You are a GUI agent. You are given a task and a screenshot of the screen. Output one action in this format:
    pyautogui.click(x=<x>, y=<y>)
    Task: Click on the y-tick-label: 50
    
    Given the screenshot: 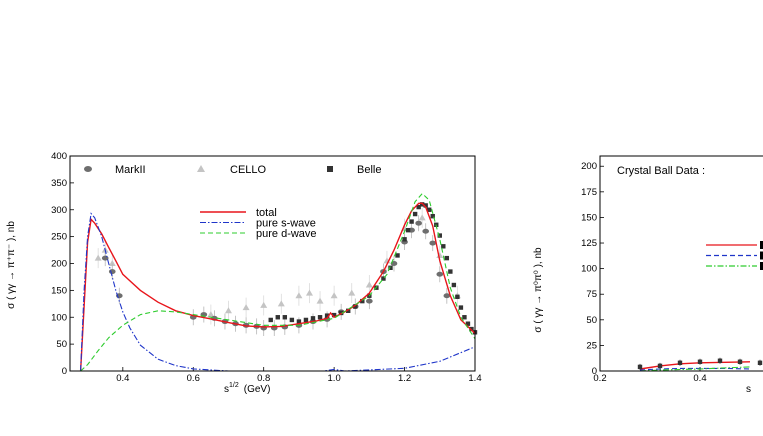 What is the action you would take?
    pyautogui.click(x=591, y=320)
    